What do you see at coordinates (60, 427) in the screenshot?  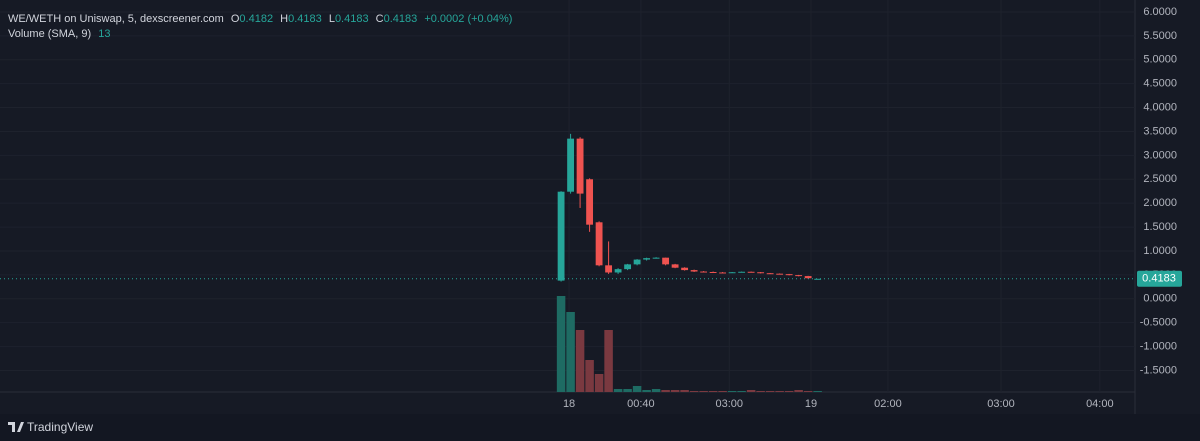 I see `brand-name: TradingView` at bounding box center [60, 427].